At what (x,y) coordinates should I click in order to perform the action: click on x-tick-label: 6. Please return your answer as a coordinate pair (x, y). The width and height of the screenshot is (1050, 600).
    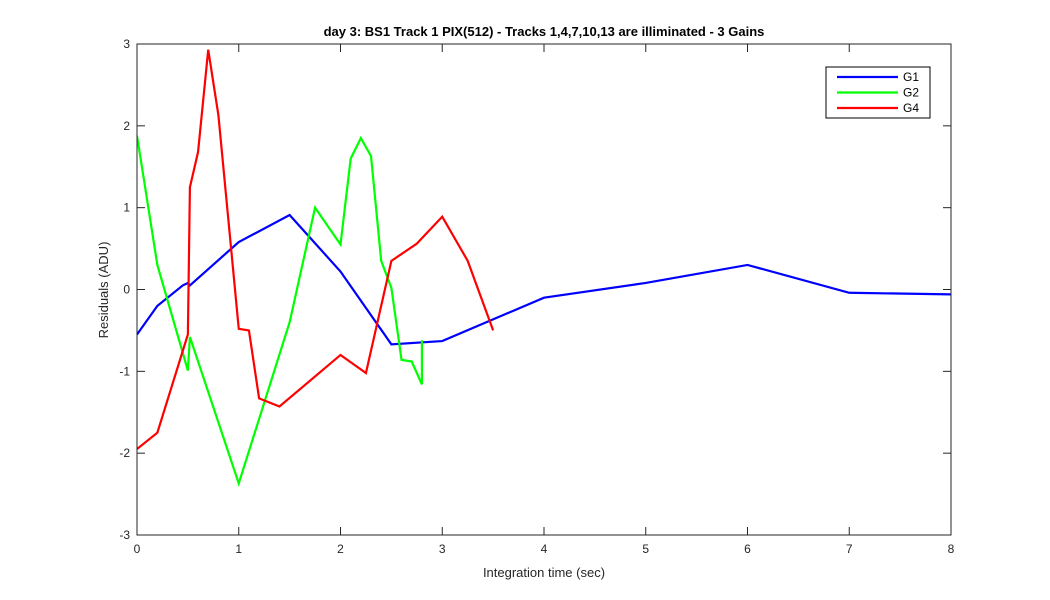
    Looking at the image, I should click on (747, 549).